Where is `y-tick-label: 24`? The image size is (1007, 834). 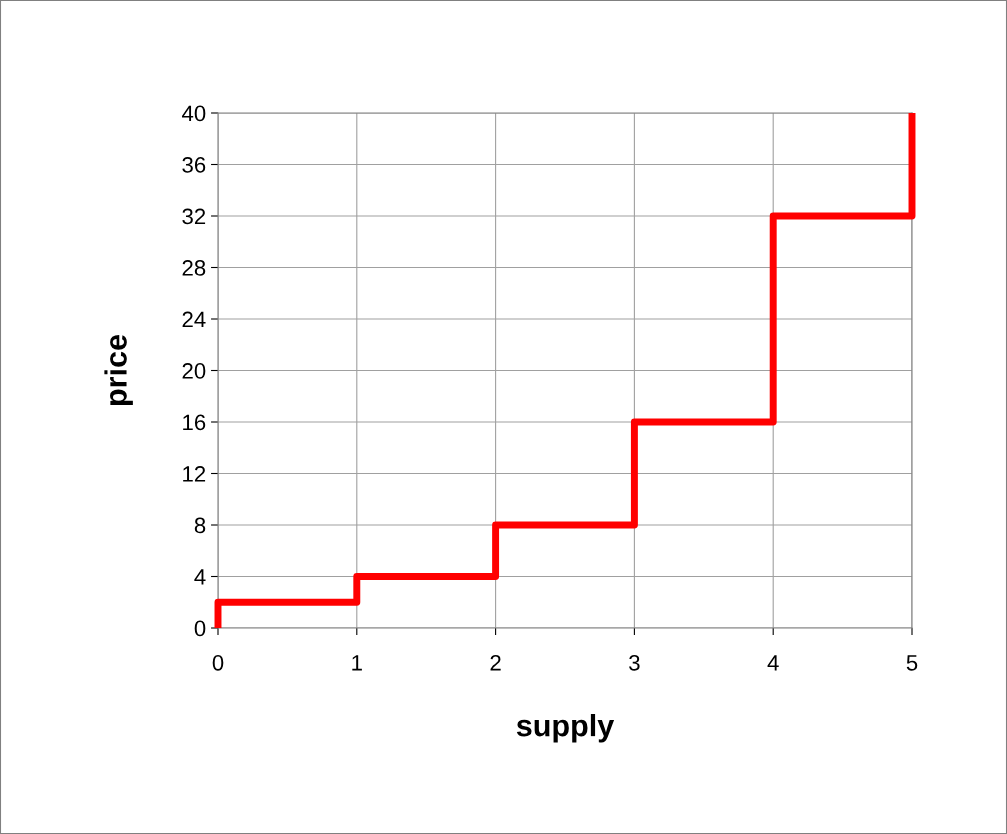 y-tick-label: 24 is located at coordinates (194, 319).